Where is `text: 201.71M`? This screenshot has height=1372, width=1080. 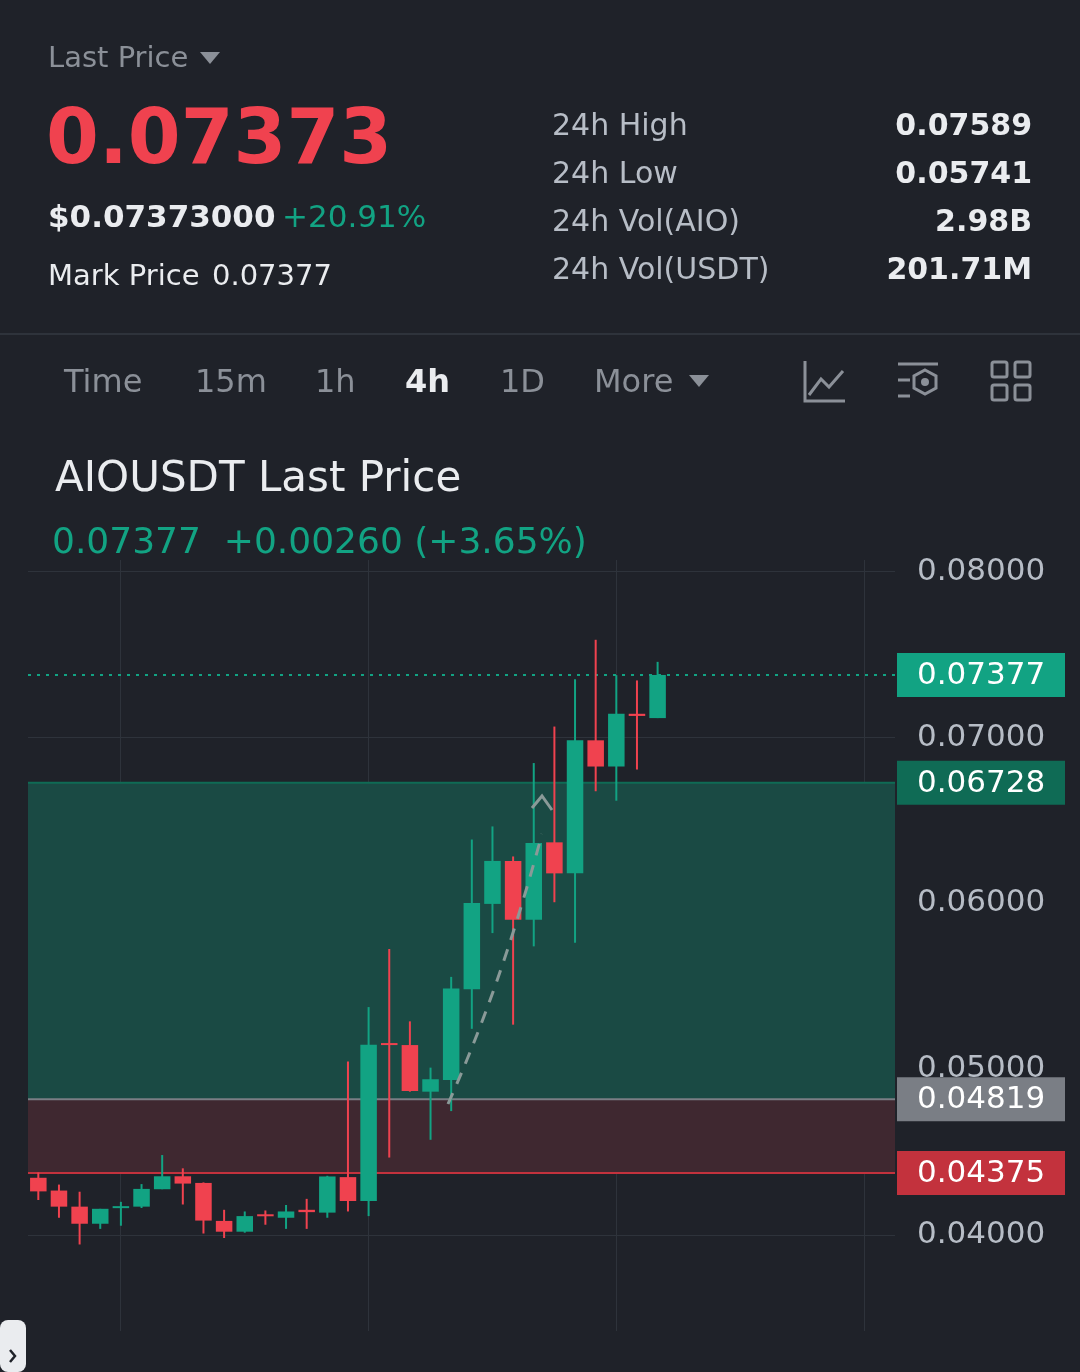 text: 201.71M is located at coordinates (959, 268).